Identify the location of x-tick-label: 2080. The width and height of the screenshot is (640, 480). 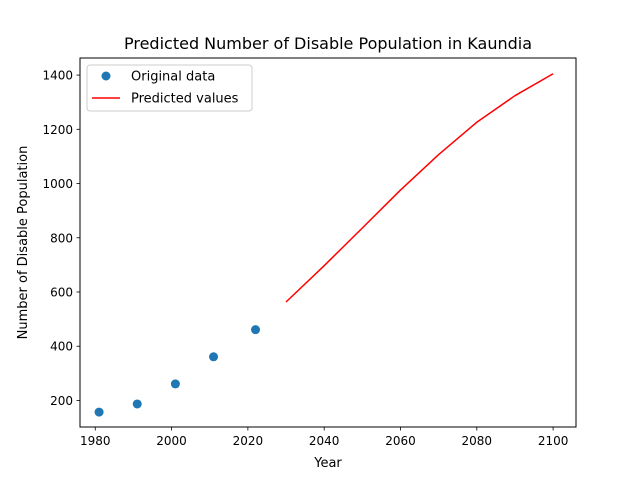
(477, 441).